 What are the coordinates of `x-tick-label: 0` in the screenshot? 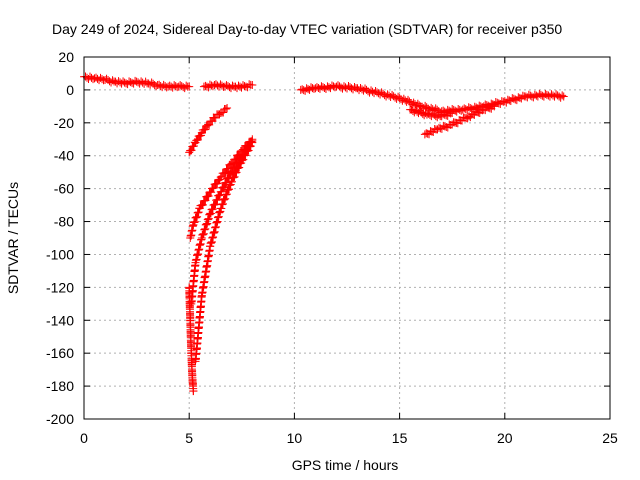 It's located at (84, 438).